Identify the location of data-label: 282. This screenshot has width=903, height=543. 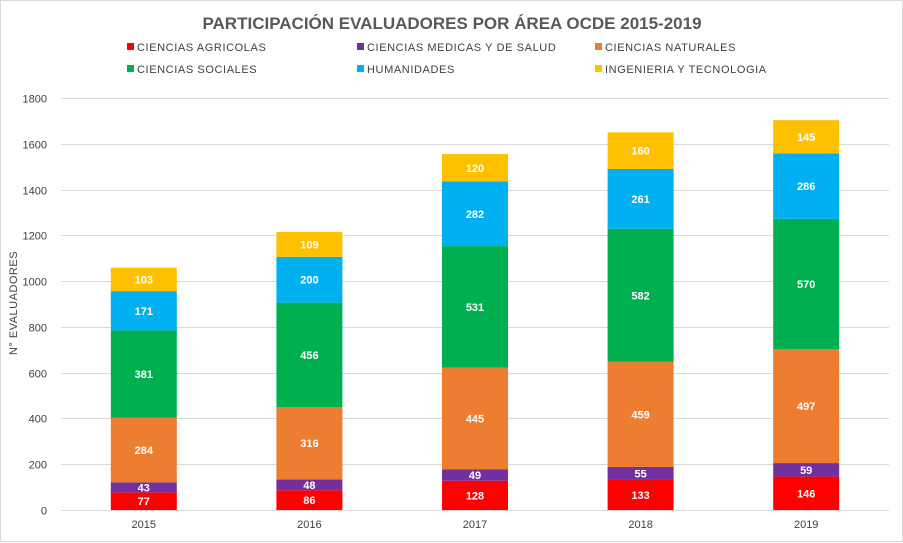
(475, 215).